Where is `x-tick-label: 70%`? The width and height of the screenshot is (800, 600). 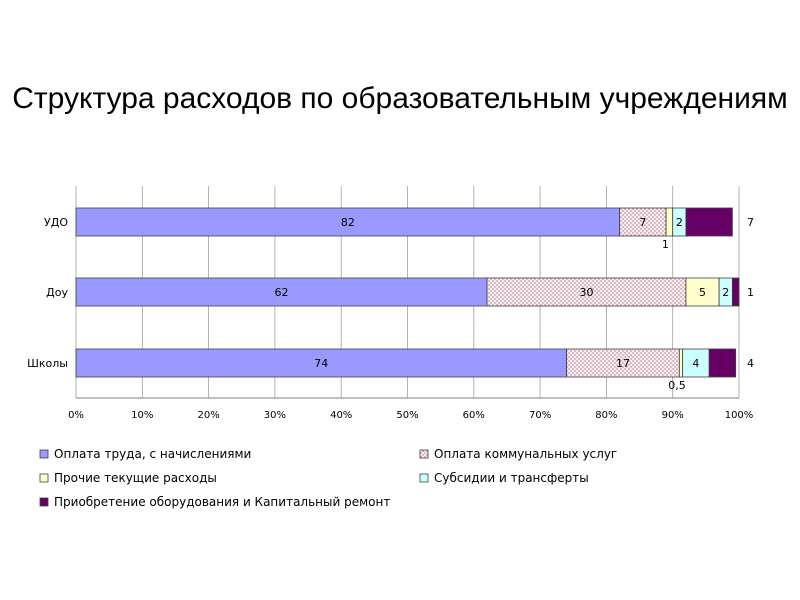
x-tick-label: 70% is located at coordinates (540, 415).